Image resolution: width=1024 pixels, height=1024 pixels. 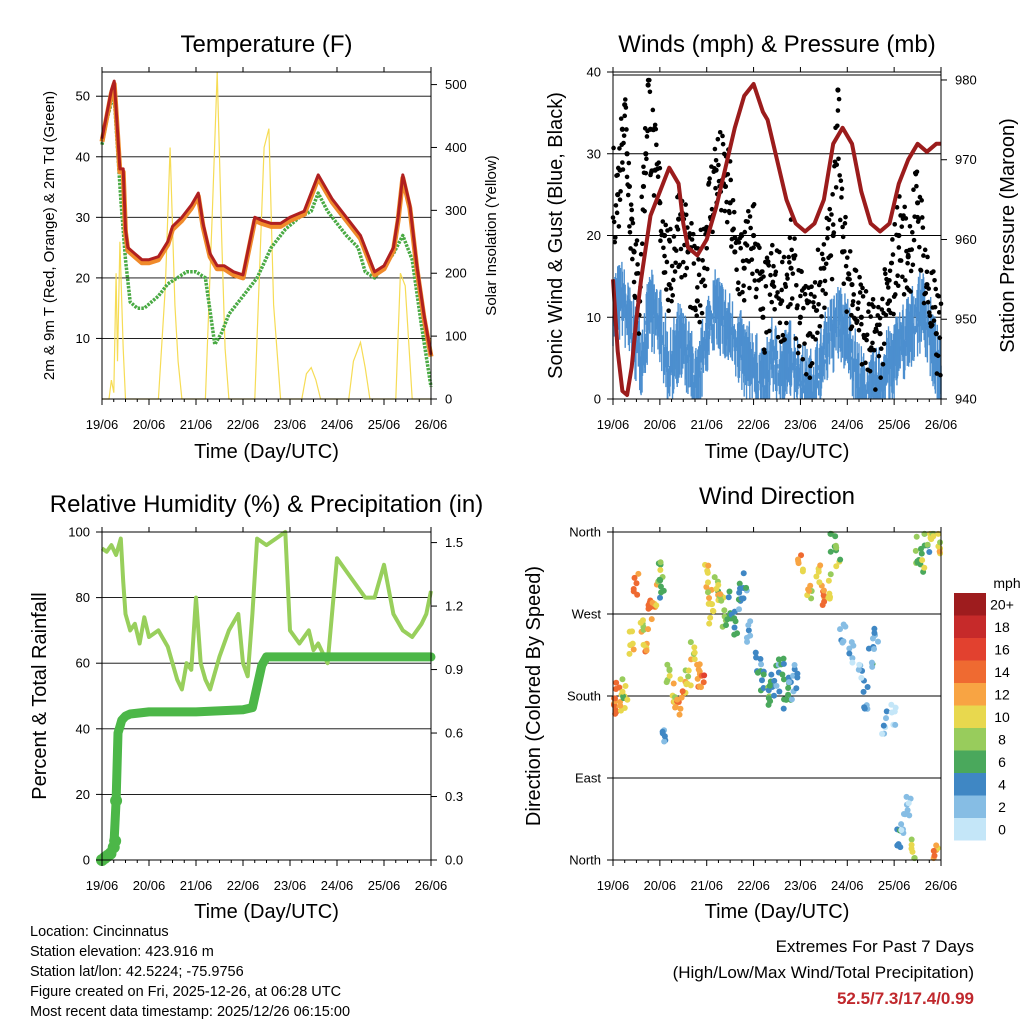 What do you see at coordinates (266, 44) in the screenshot?
I see `temperature-title: Temperature (F)` at bounding box center [266, 44].